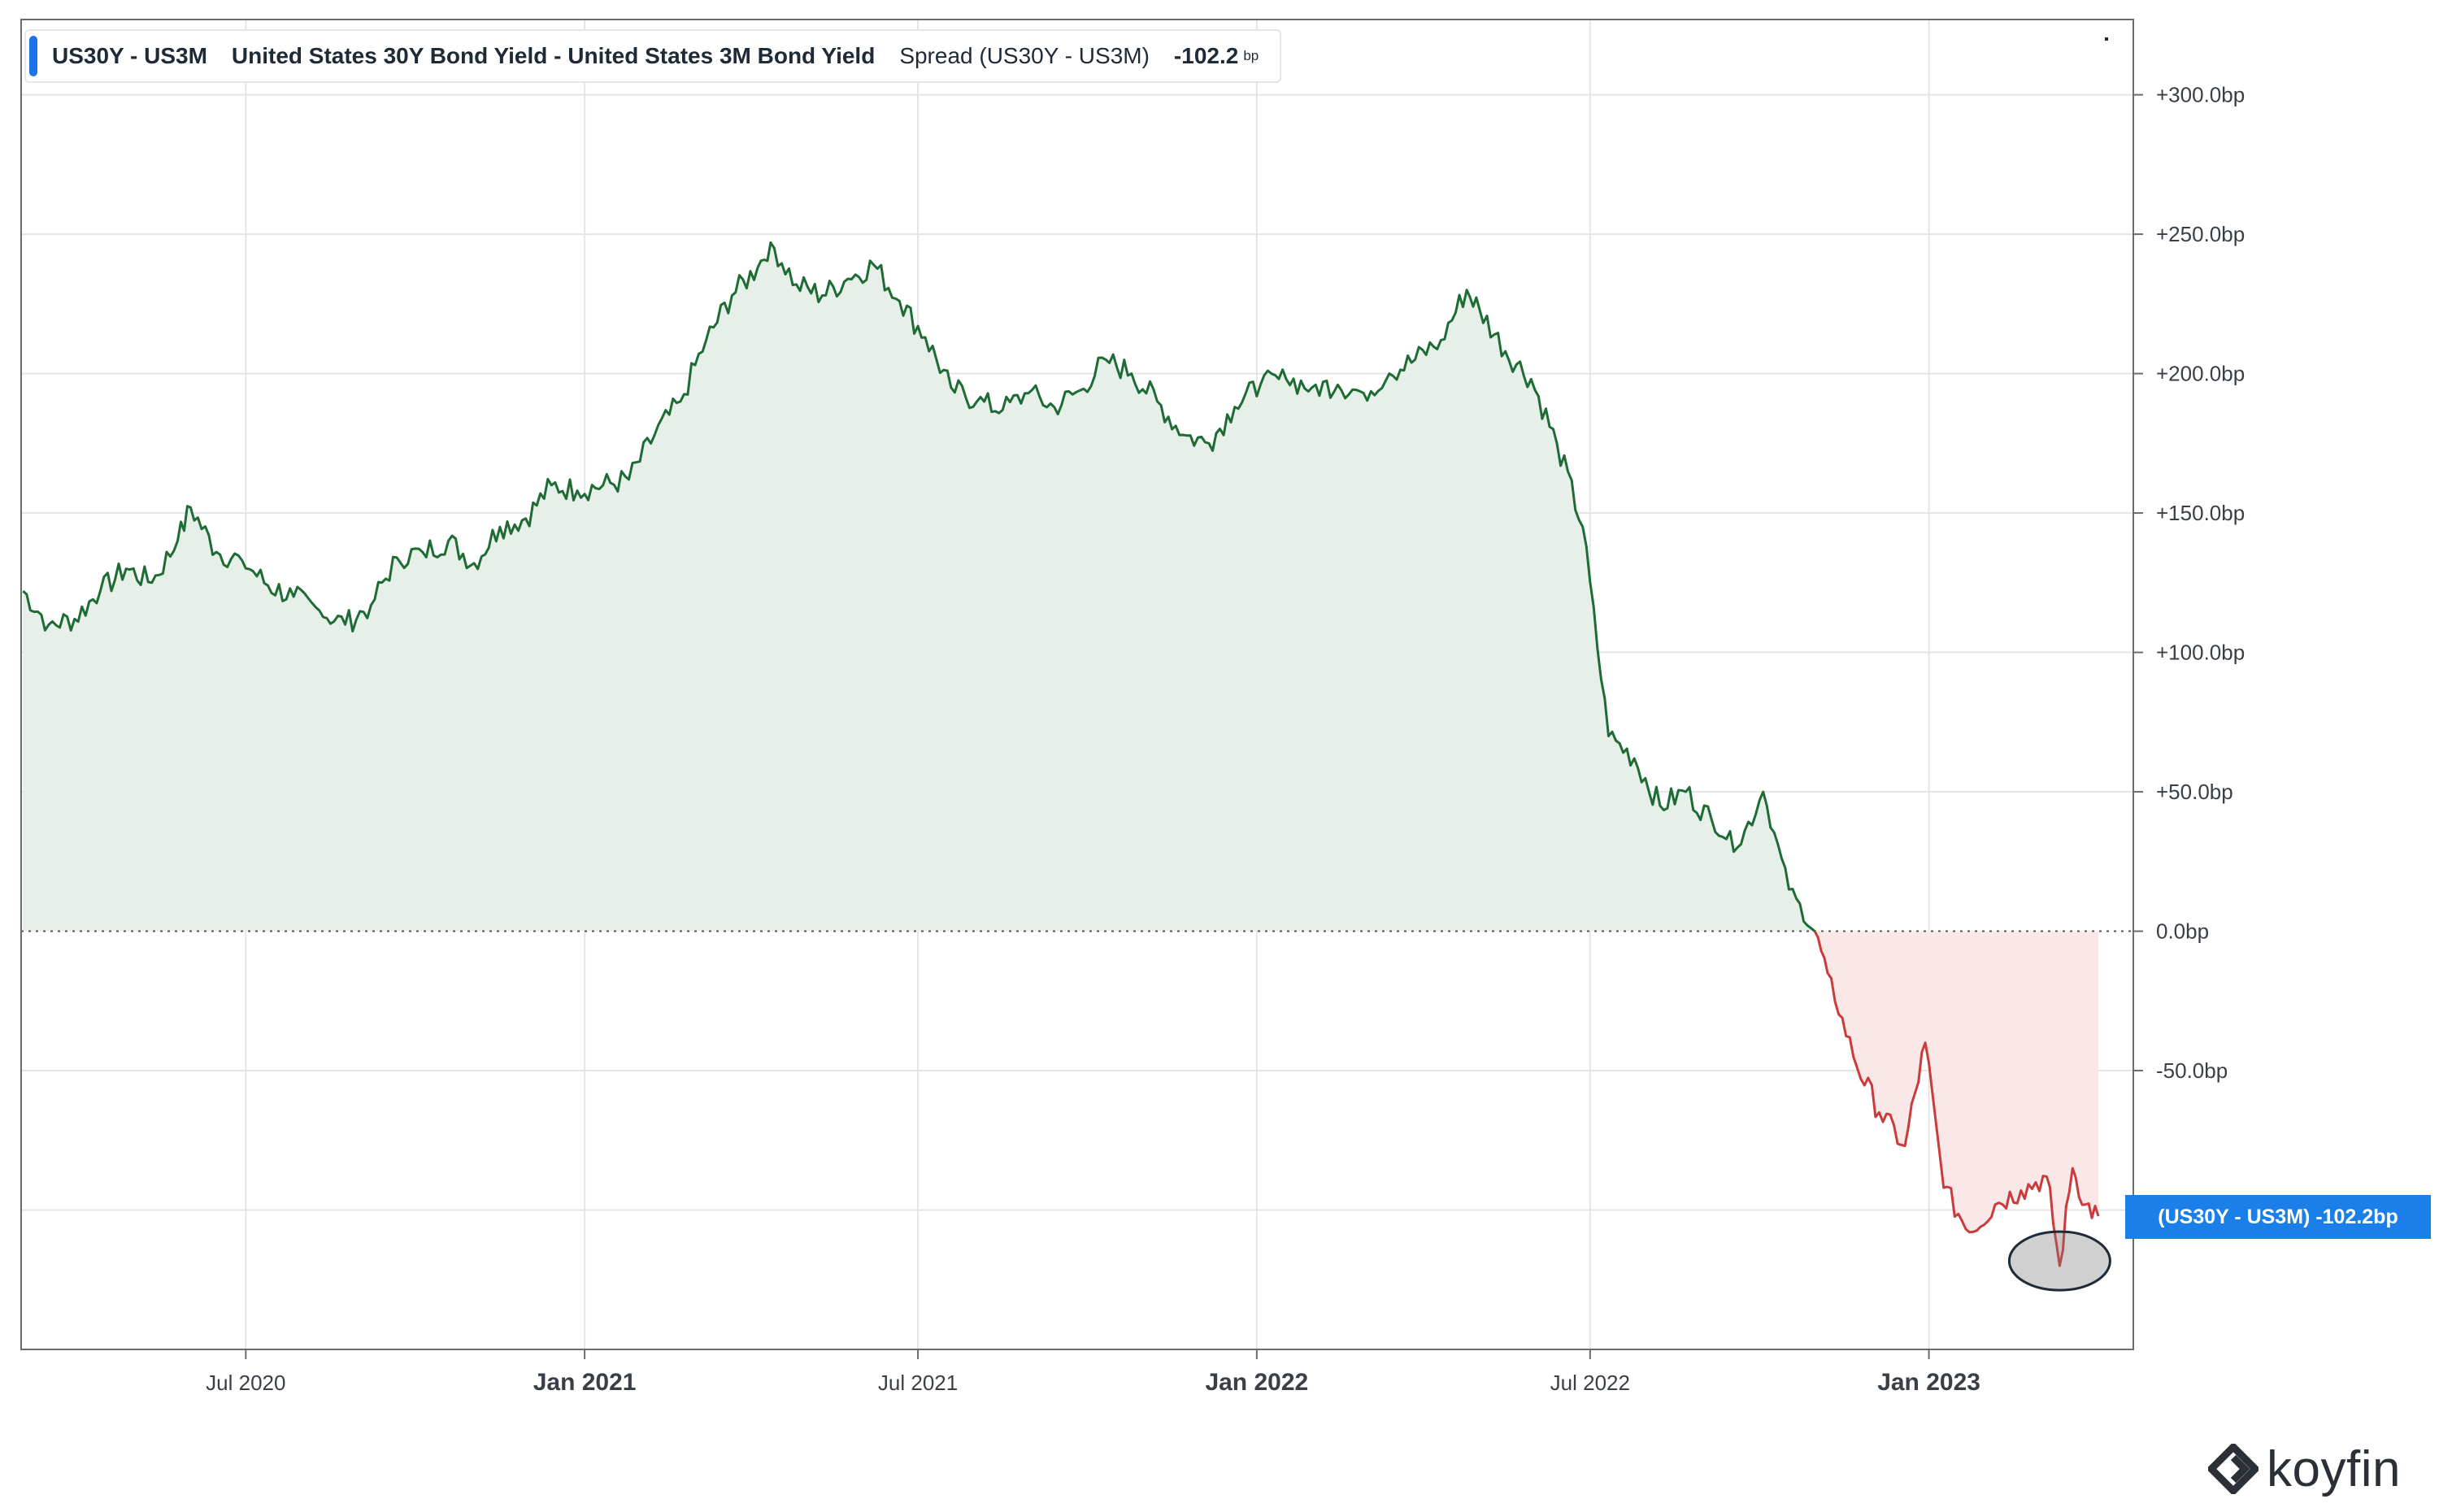  What do you see at coordinates (2200, 653) in the screenshot?
I see `y-tick-label: +100.0bp` at bounding box center [2200, 653].